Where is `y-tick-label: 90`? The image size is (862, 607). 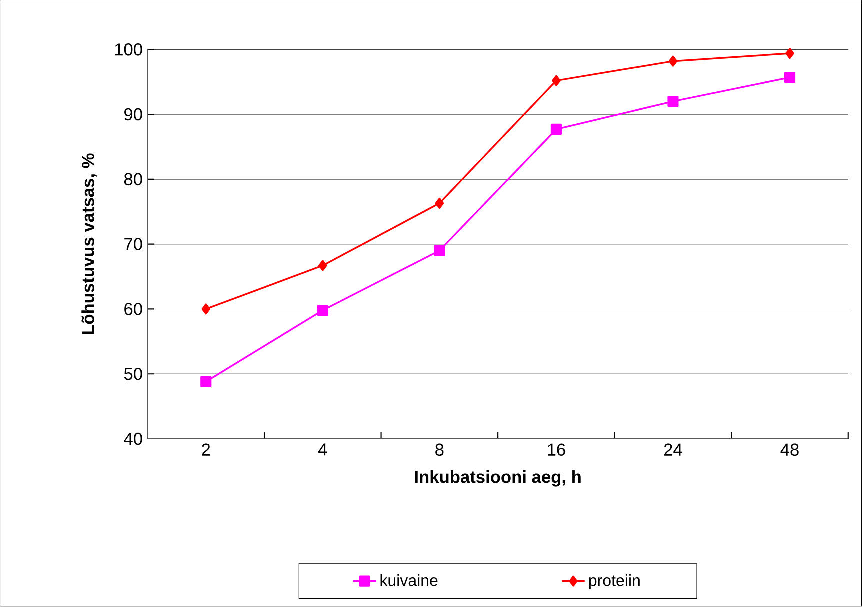 y-tick-label: 90 is located at coordinates (133, 114).